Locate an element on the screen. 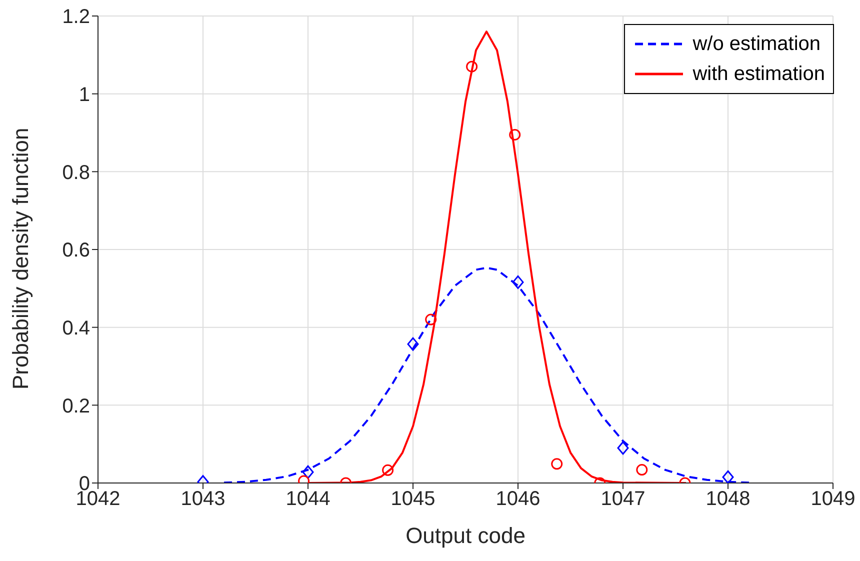 This screenshot has height=561, width=860. x-tick-label: 1045 is located at coordinates (413, 499).